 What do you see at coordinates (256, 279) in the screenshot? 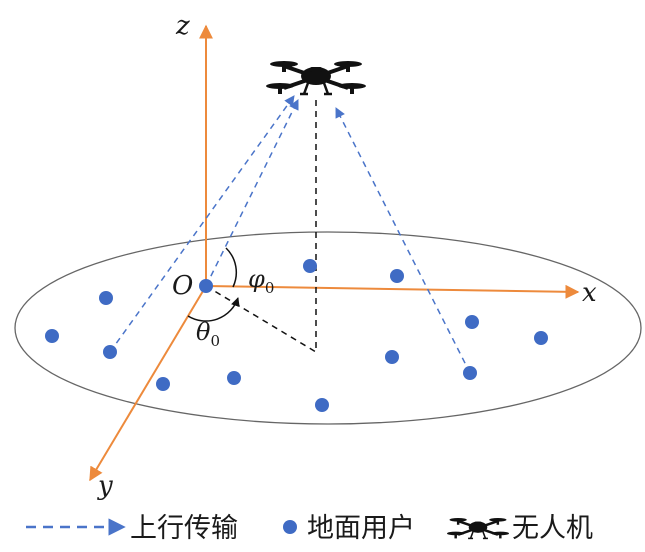
I see `phi-symbol: φ` at bounding box center [256, 279].